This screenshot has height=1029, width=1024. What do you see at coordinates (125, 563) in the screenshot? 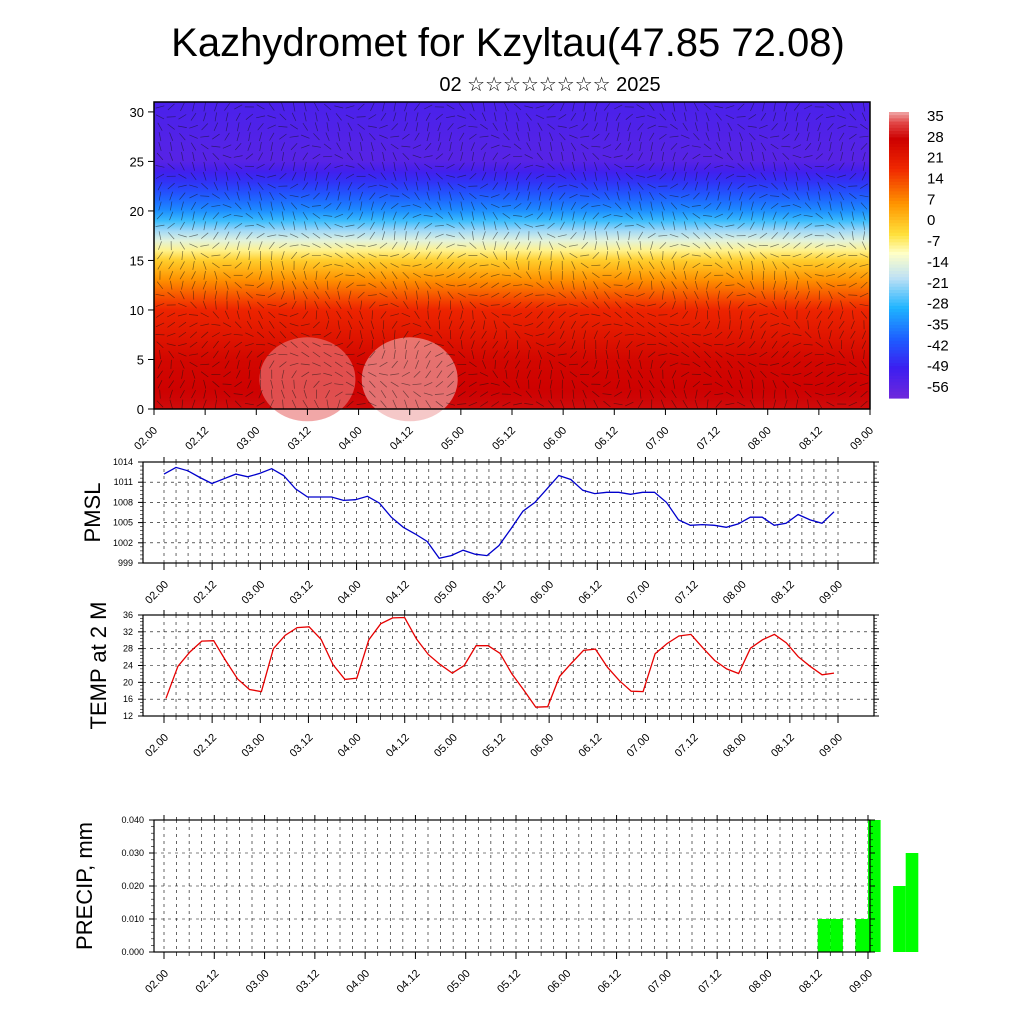
I see `y-tick-label: 999` at bounding box center [125, 563].